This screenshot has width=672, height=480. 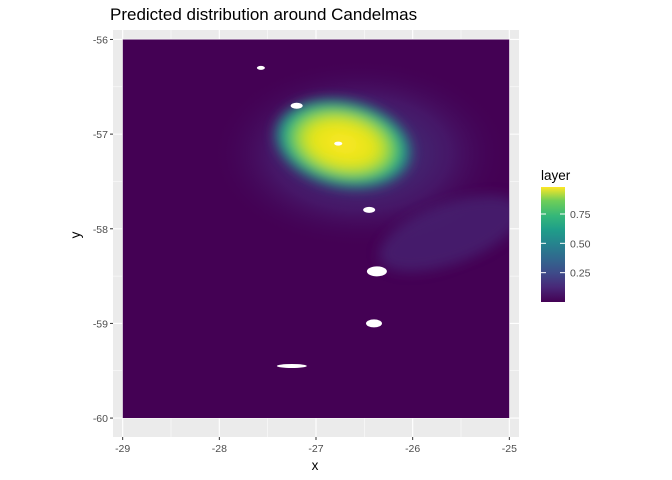 What do you see at coordinates (444, 233) in the screenshot?
I see `raster-trail` at bounding box center [444, 233].